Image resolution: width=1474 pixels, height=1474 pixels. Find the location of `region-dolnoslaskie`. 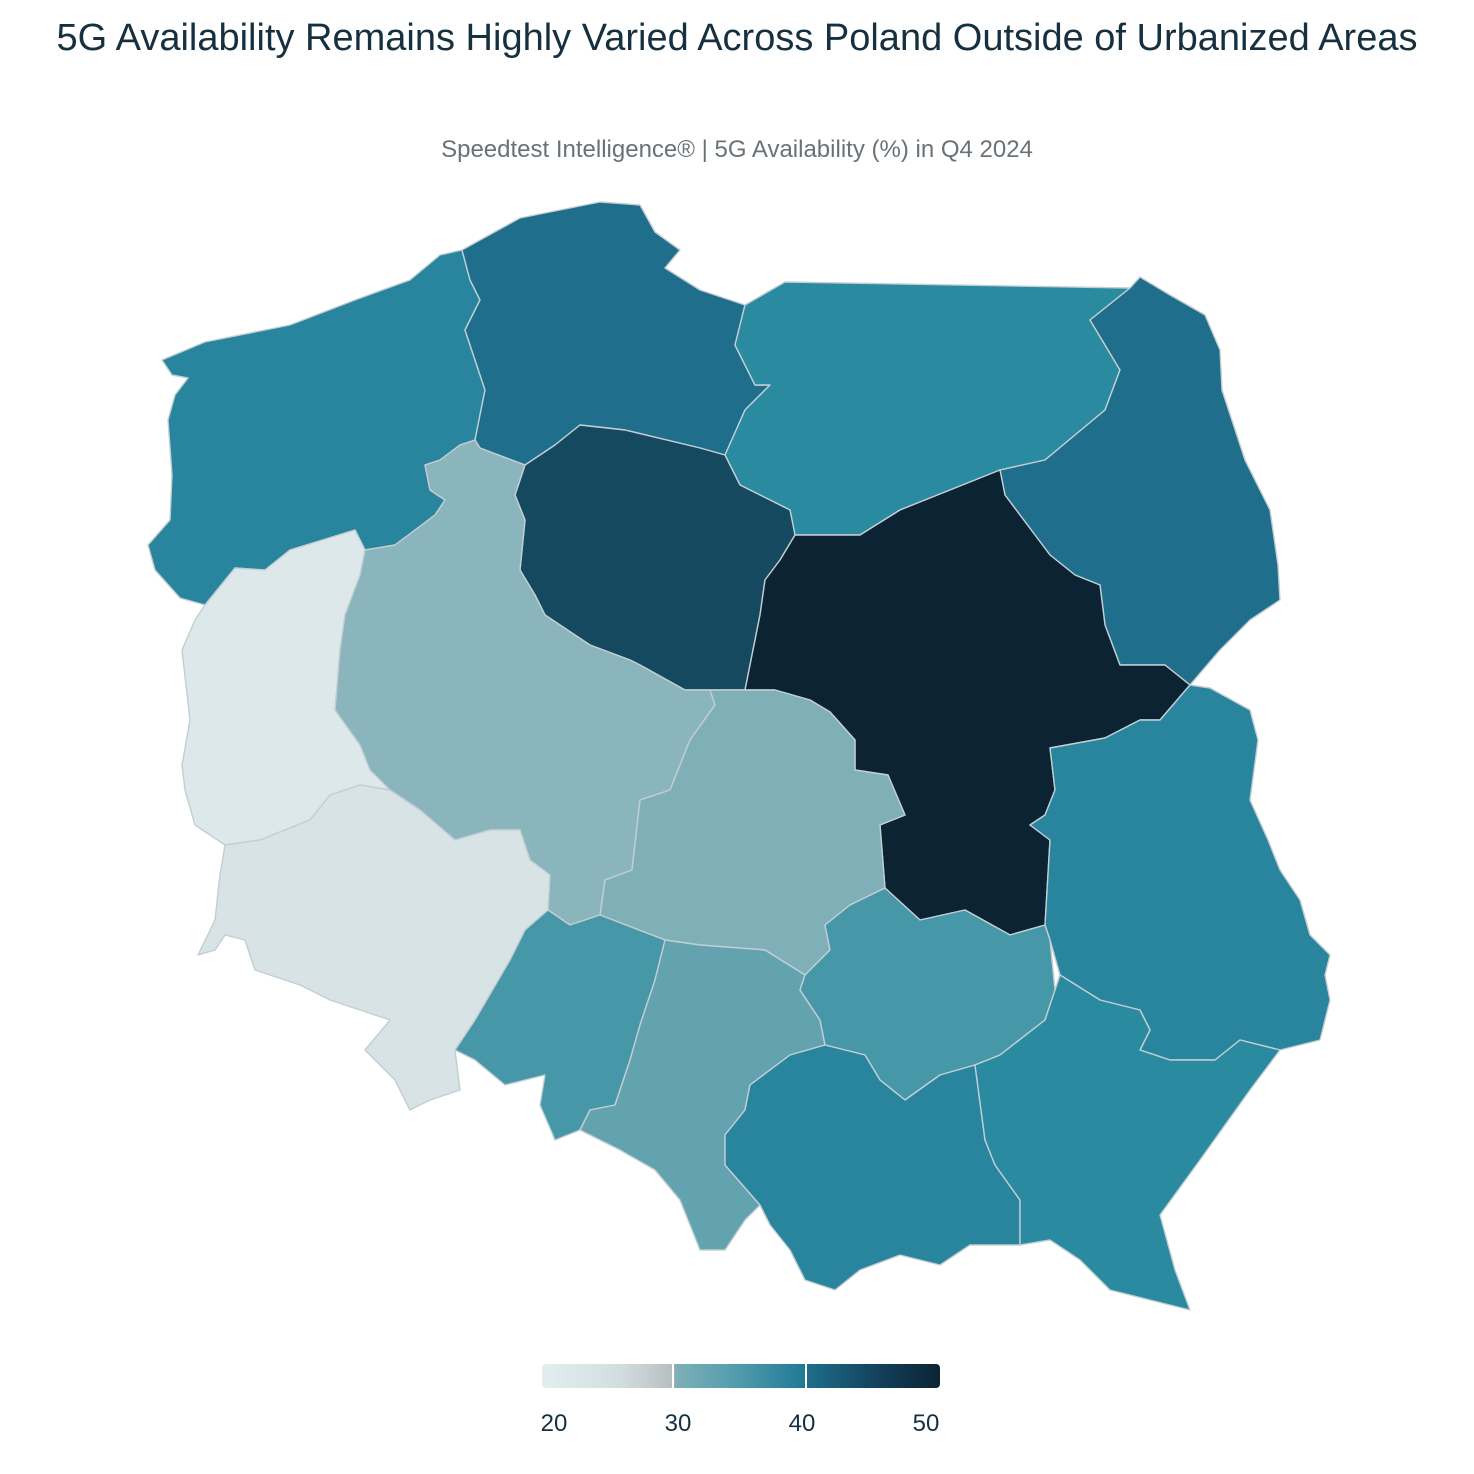

region-dolnoslaskie is located at coordinates (374, 947).